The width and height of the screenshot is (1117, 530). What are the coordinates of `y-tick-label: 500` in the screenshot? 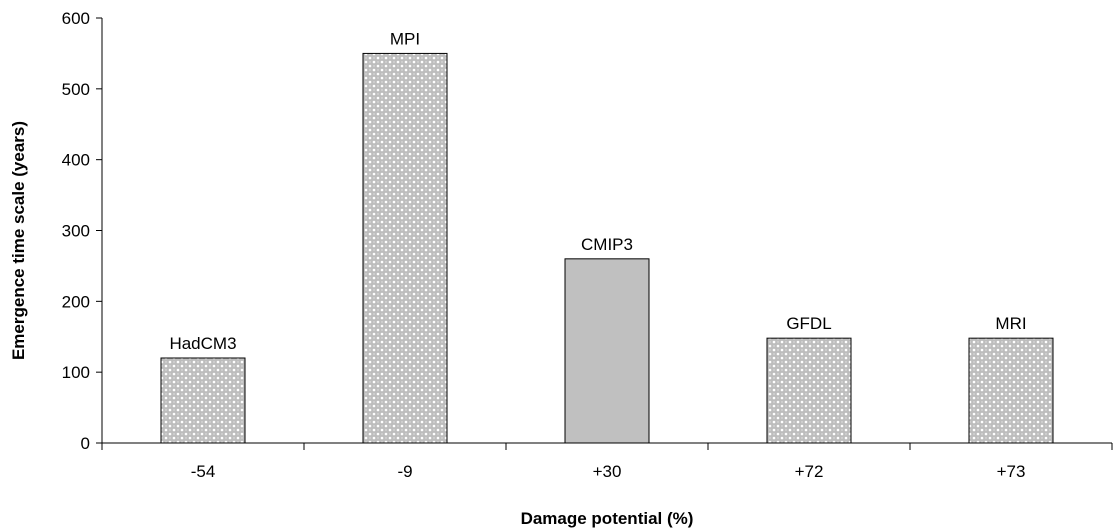 It's located at (76, 89).